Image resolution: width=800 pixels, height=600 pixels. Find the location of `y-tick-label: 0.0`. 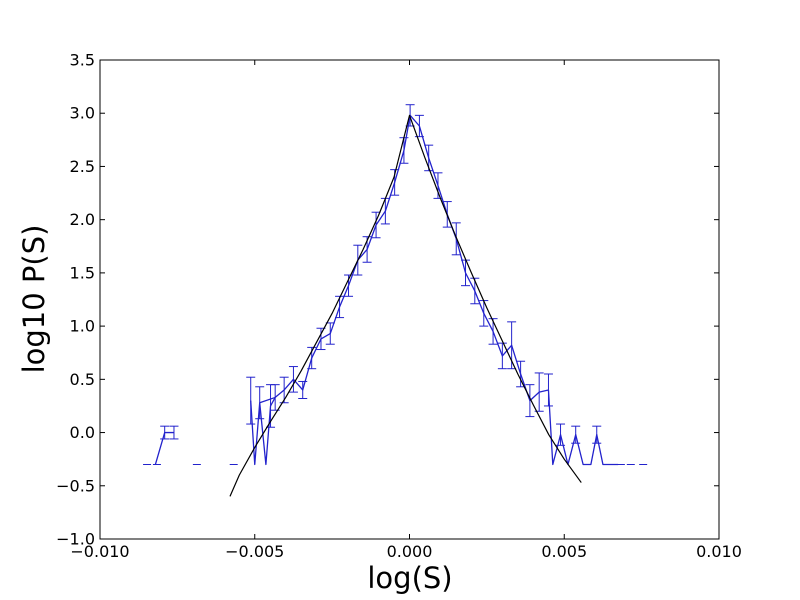

y-tick-label: 0.0 is located at coordinates (82, 432).